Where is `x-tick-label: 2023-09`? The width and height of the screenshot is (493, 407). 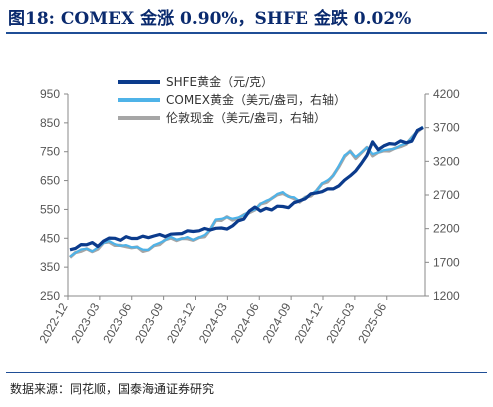
x-tick-label: 2023-09 is located at coordinates (149, 322).